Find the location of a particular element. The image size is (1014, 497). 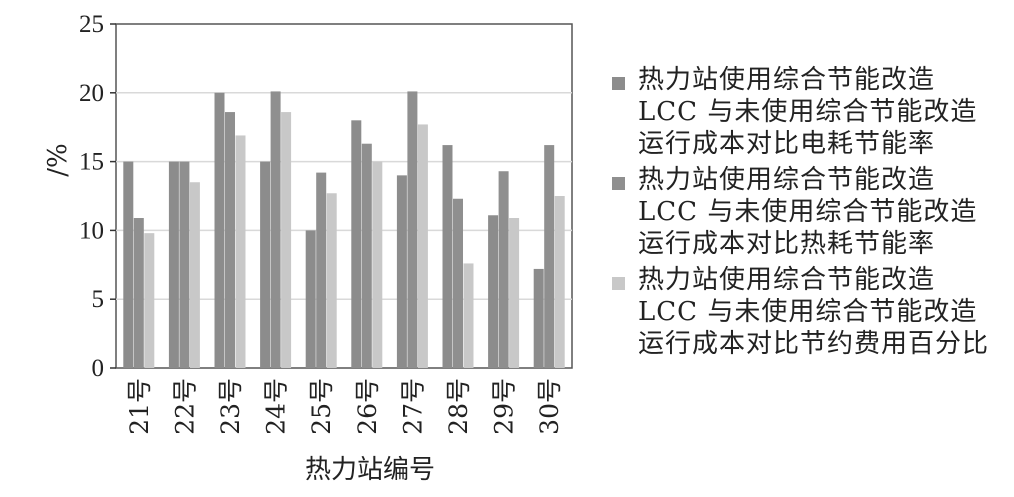

x-tick-label: 21号 is located at coordinates (139, 406).